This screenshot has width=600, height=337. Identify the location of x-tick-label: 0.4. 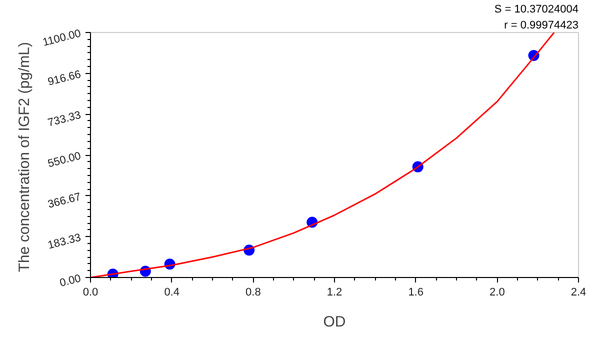
(172, 292).